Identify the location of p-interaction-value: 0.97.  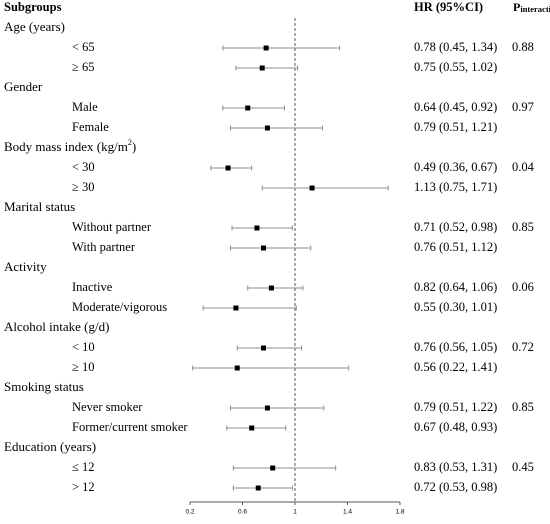
(523, 107).